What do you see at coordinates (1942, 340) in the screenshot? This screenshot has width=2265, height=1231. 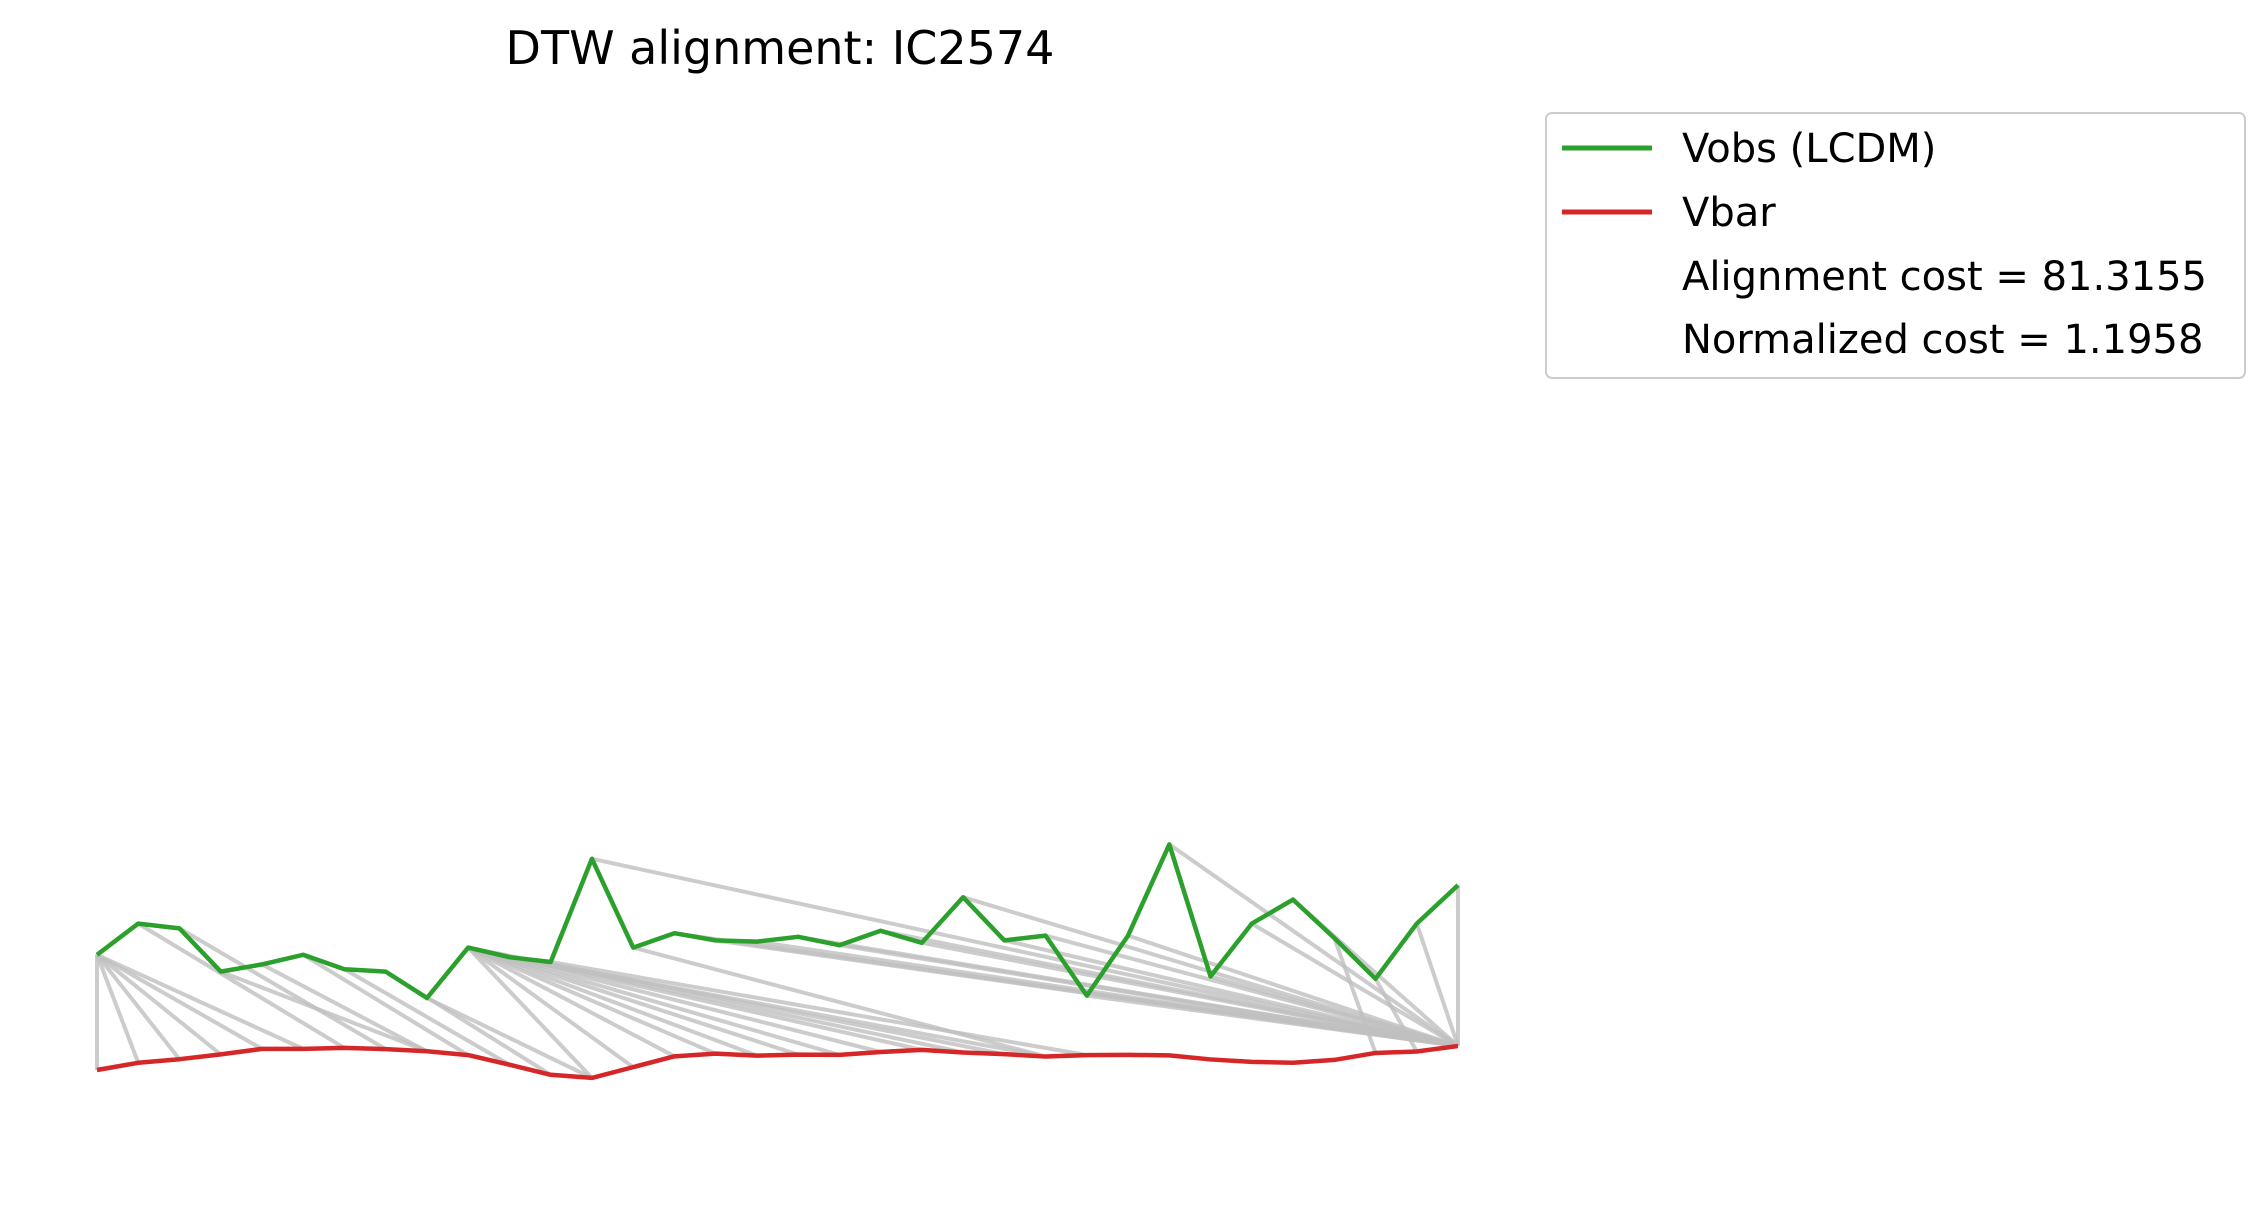 I see `legend-normalized-cost: Normalized cost = 1.1958` at bounding box center [1942, 340].